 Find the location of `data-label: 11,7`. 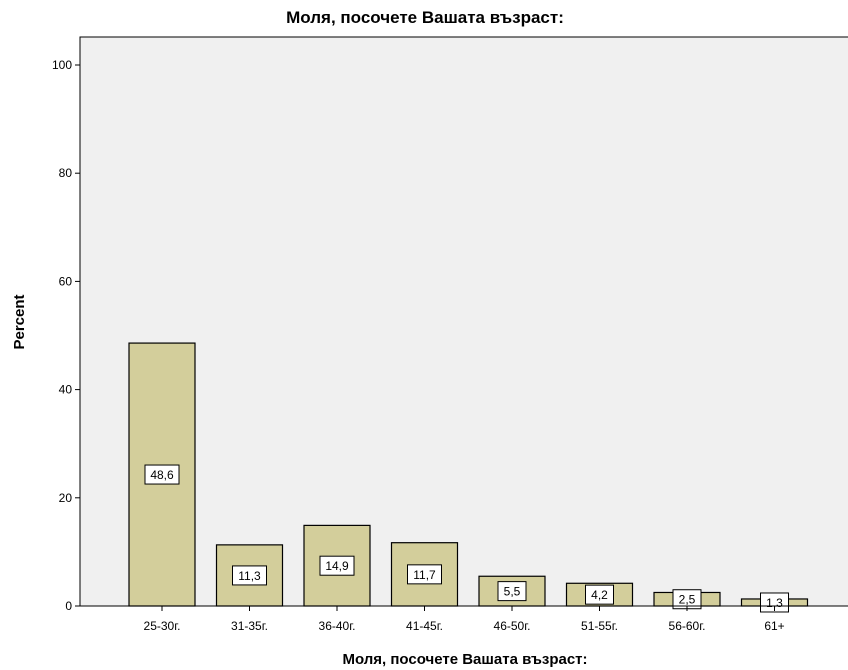

data-label: 11,7 is located at coordinates (424, 575).